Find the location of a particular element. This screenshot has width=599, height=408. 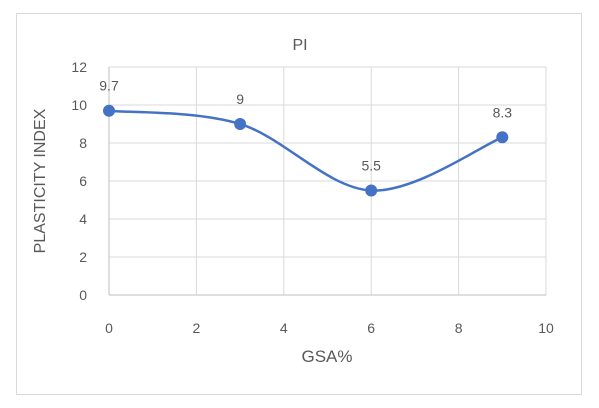

y-axis-title: PLASTICITY INDEX is located at coordinates (40, 180).